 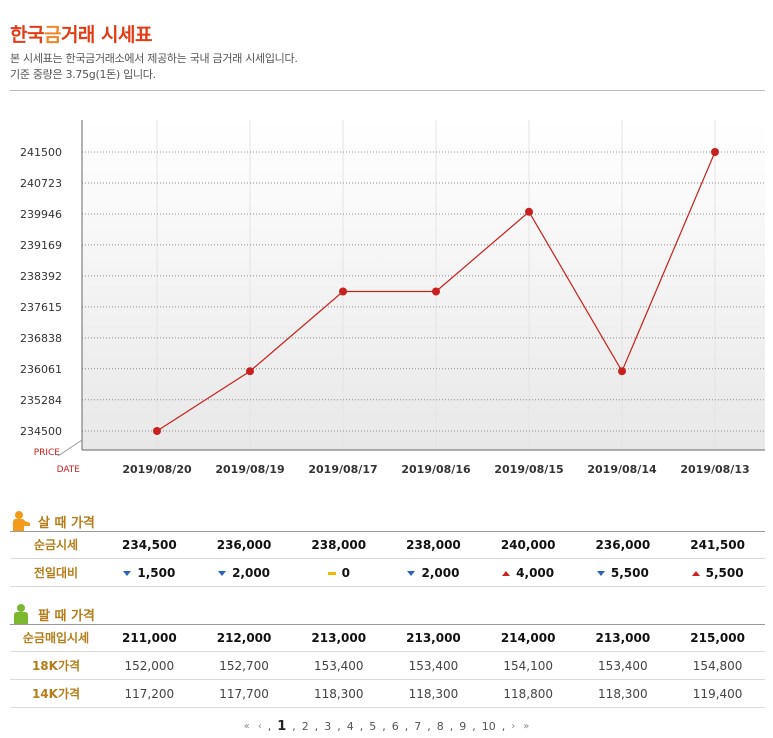 What do you see at coordinates (41, 431) in the screenshot?
I see `y-tick-label: 234500` at bounding box center [41, 431].